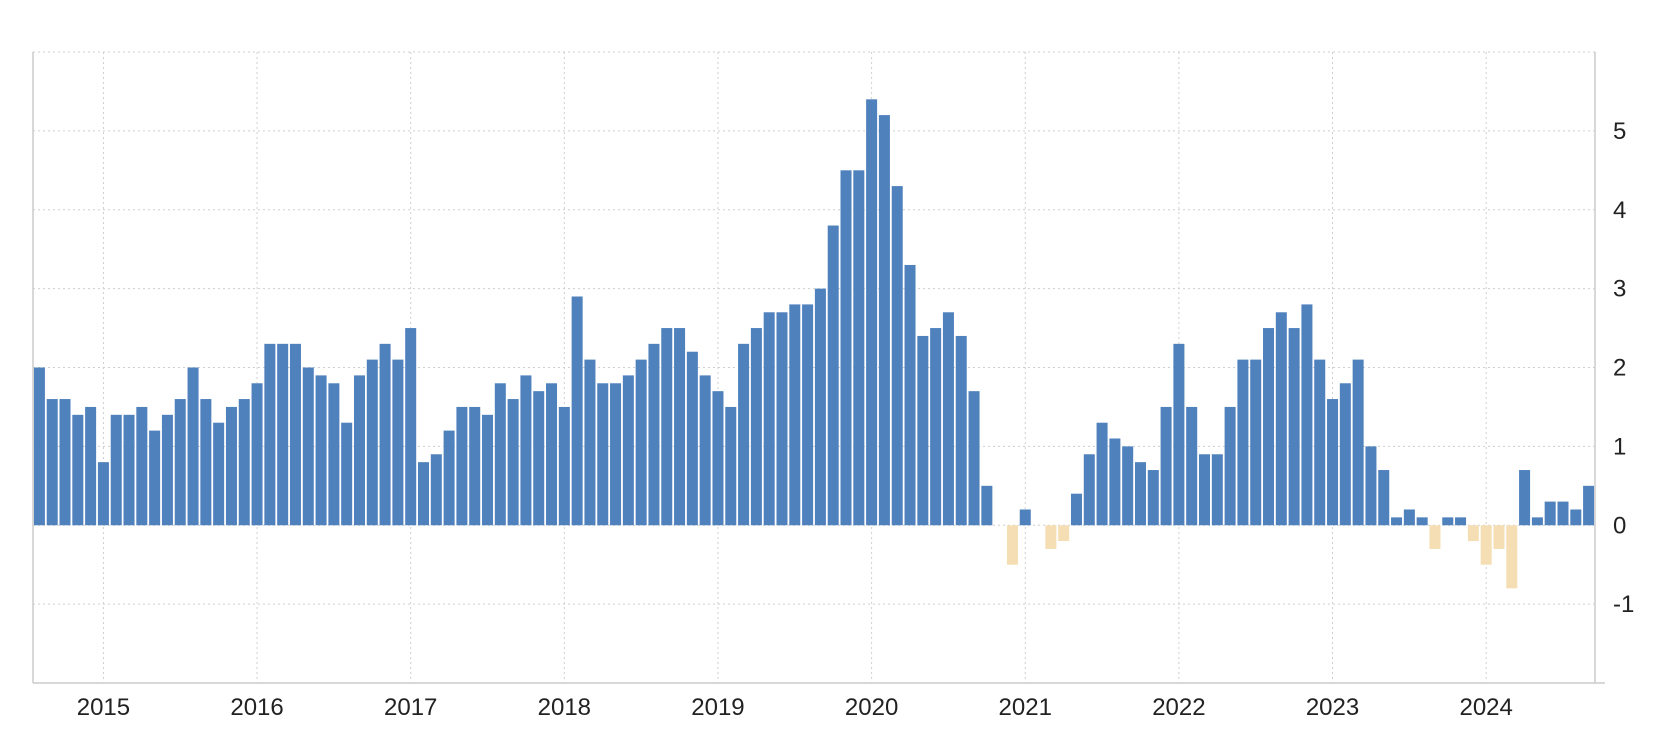 This screenshot has width=1657, height=742. I want to click on y-tick-label: -1, so click(1623, 604).